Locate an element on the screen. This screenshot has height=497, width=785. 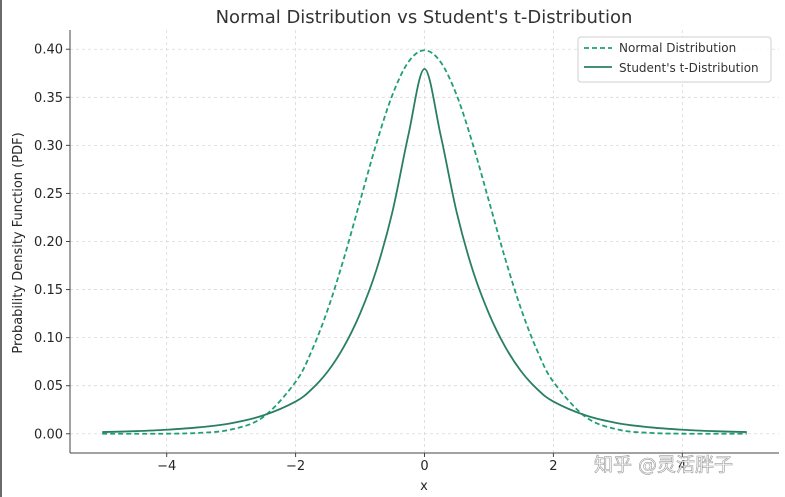
y-tick-label: 0.35 is located at coordinates (48, 98).